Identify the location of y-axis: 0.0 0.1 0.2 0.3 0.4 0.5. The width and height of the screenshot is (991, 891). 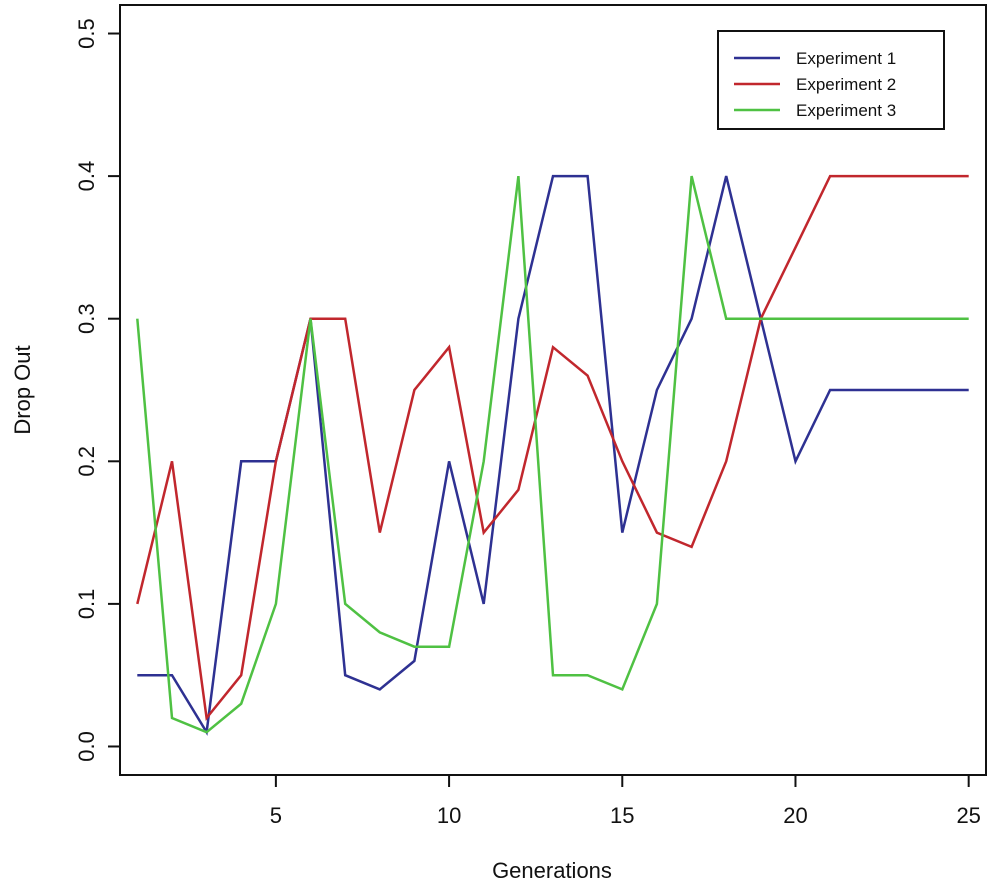
(97, 390).